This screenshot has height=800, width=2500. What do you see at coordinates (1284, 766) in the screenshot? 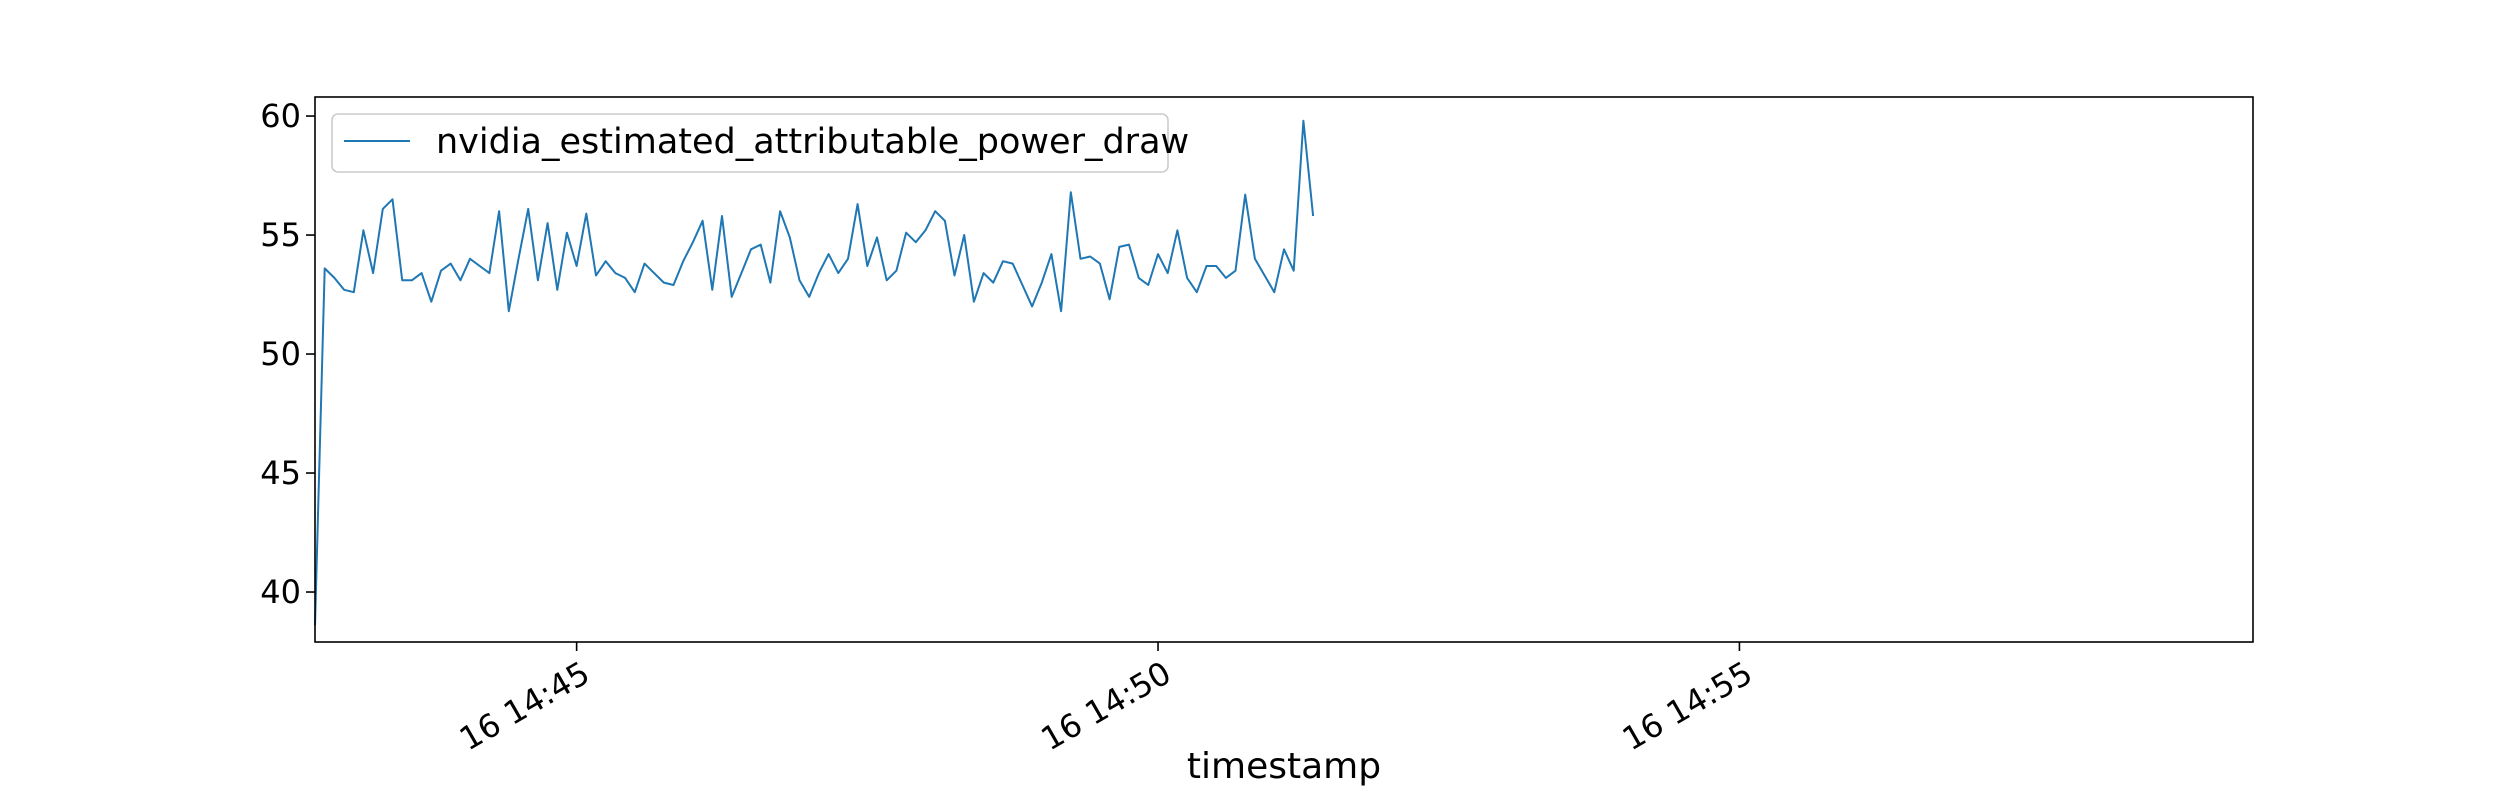
I see `x-axis-label: timestamp` at bounding box center [1284, 766].